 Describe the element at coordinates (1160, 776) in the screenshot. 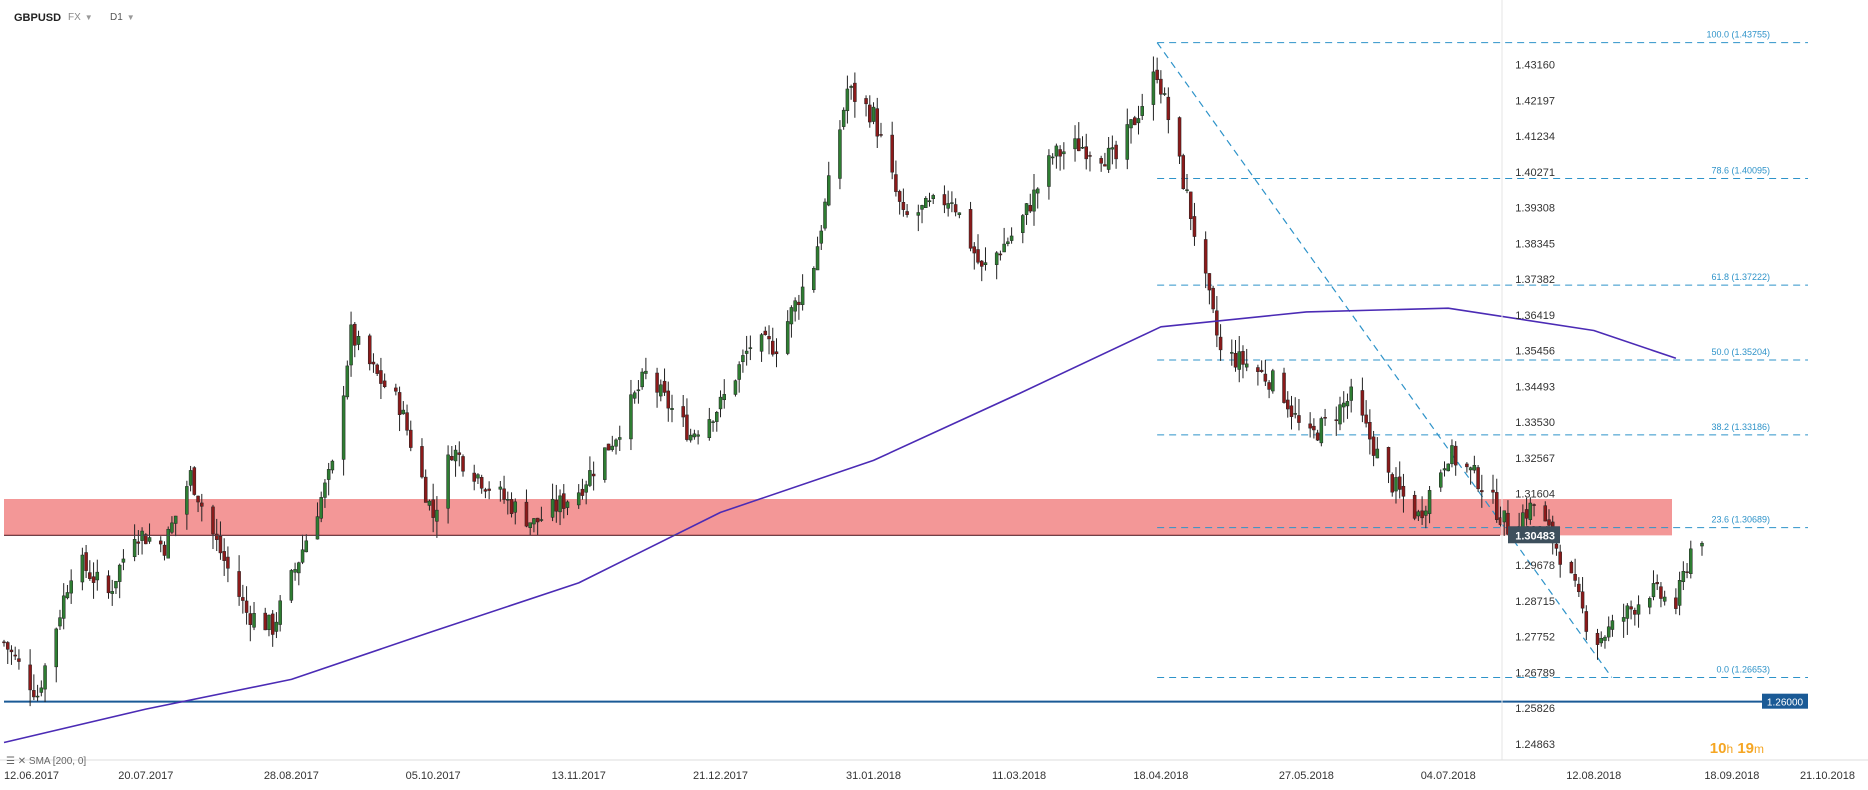

I see `x-tick-label: 18.04.2018` at that location.